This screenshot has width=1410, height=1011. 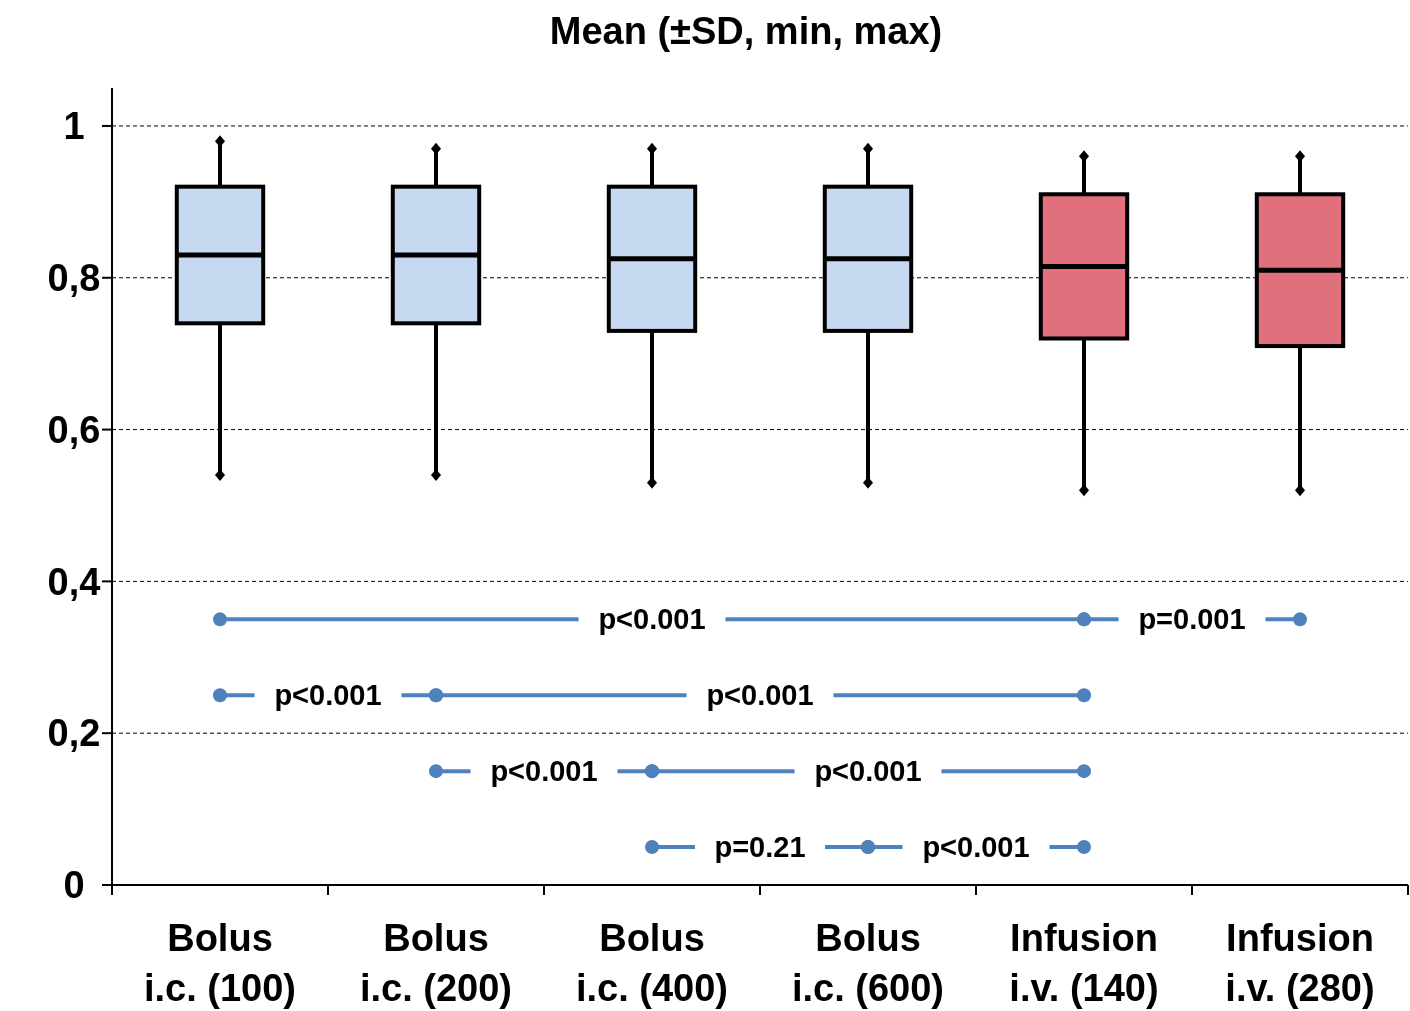 What do you see at coordinates (74, 278) in the screenshot?
I see `y-tick-label: 0,8` at bounding box center [74, 278].